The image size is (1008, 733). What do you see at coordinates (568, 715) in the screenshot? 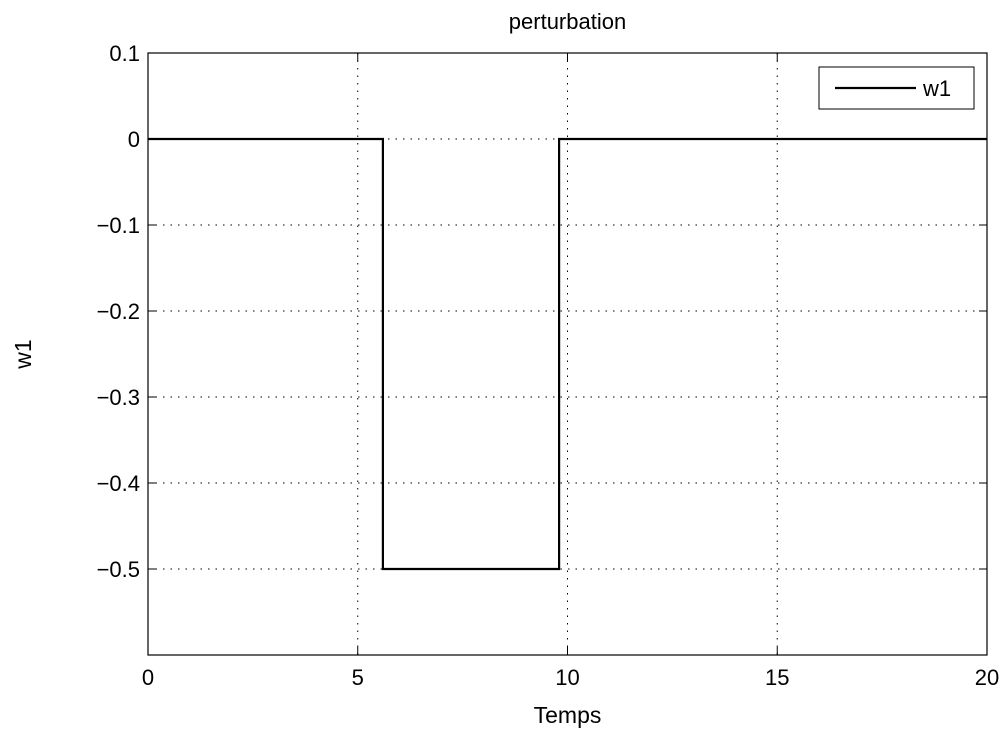
I see `x-axis-label: Temps` at bounding box center [568, 715].